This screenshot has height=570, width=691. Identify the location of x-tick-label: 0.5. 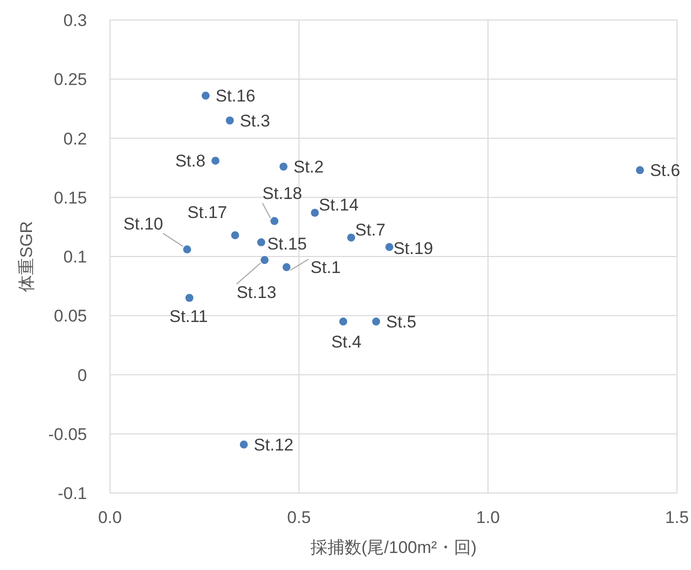
(299, 517).